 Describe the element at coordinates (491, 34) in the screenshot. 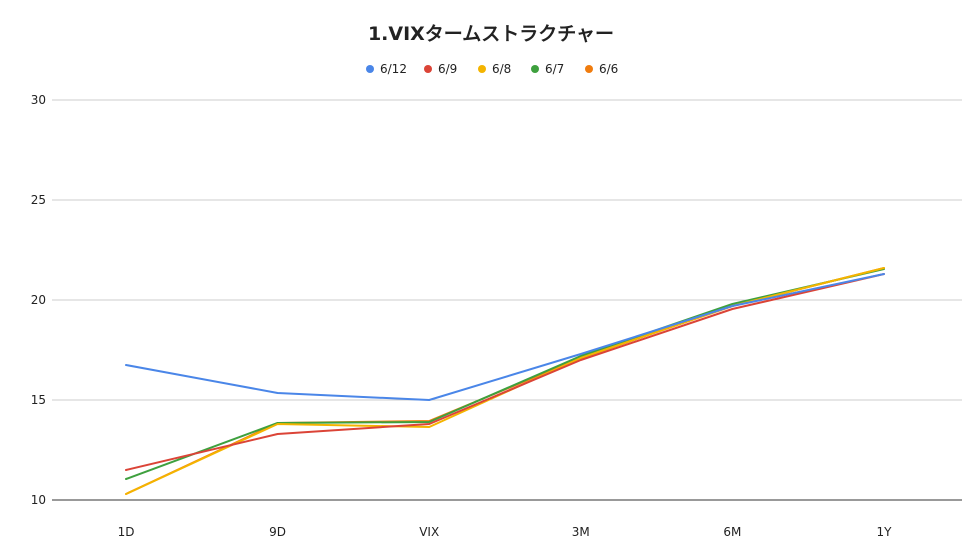

I see `chart-title: 1.VIXタームストラクチャー` at that location.